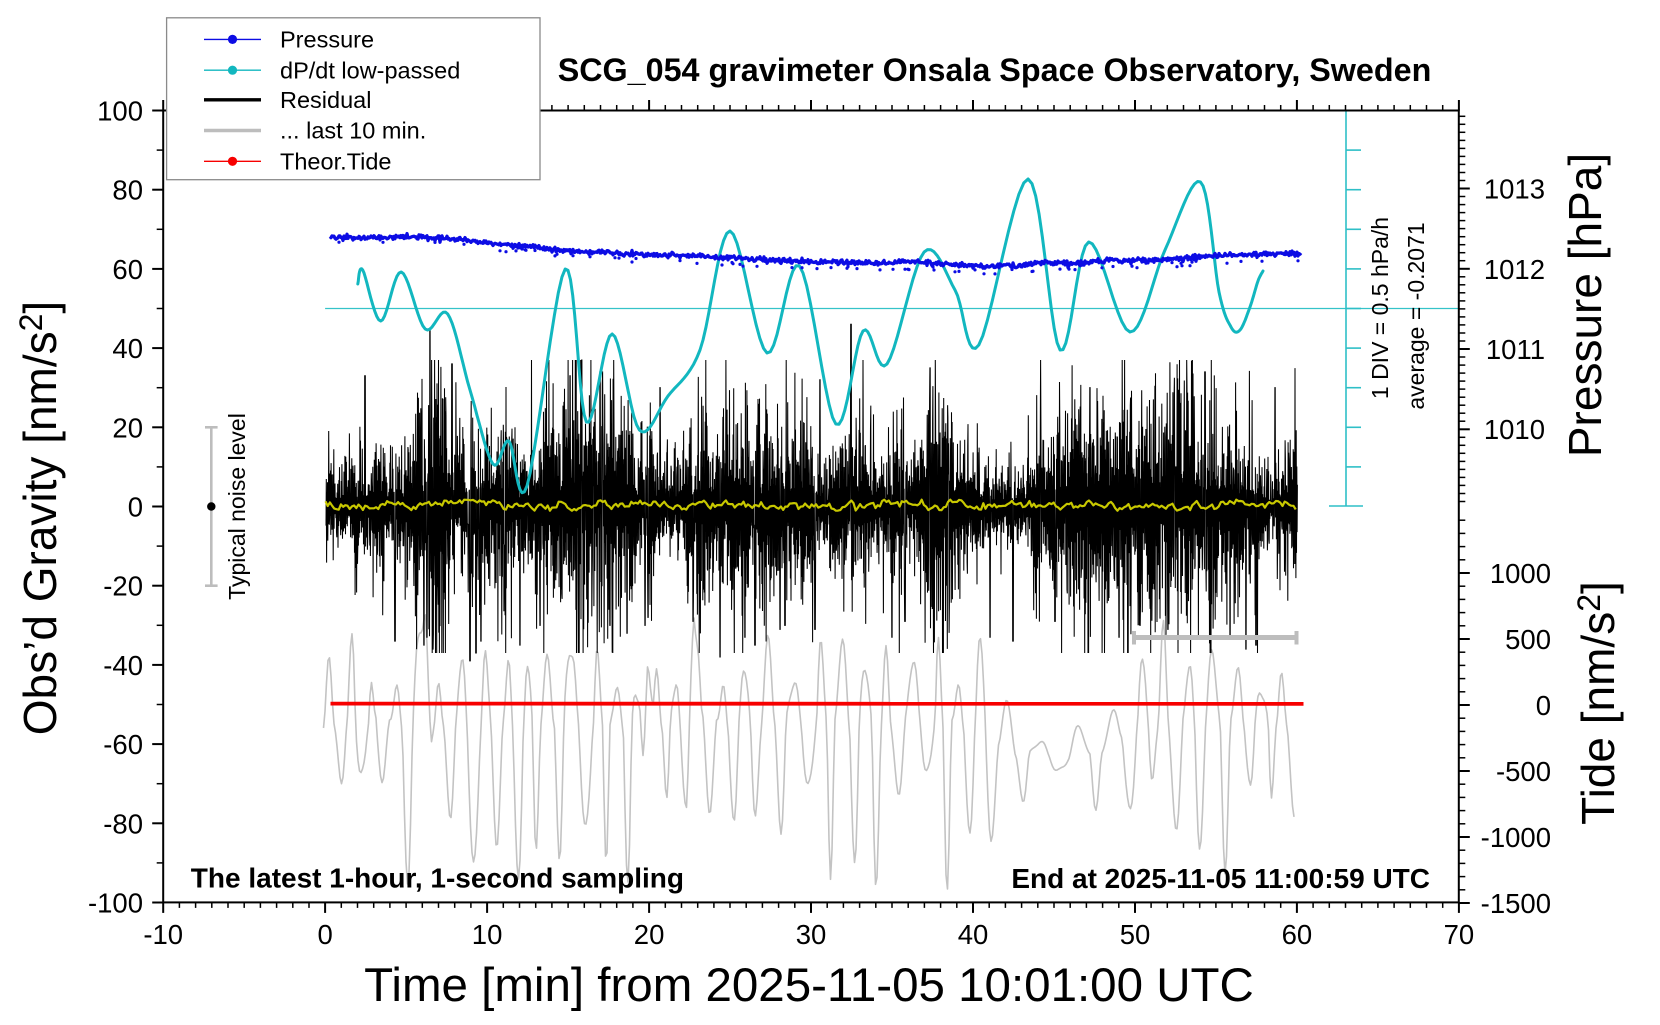 This screenshot has height=1025, width=1660. I want to click on svg-text: -500, so click(1523, 771).